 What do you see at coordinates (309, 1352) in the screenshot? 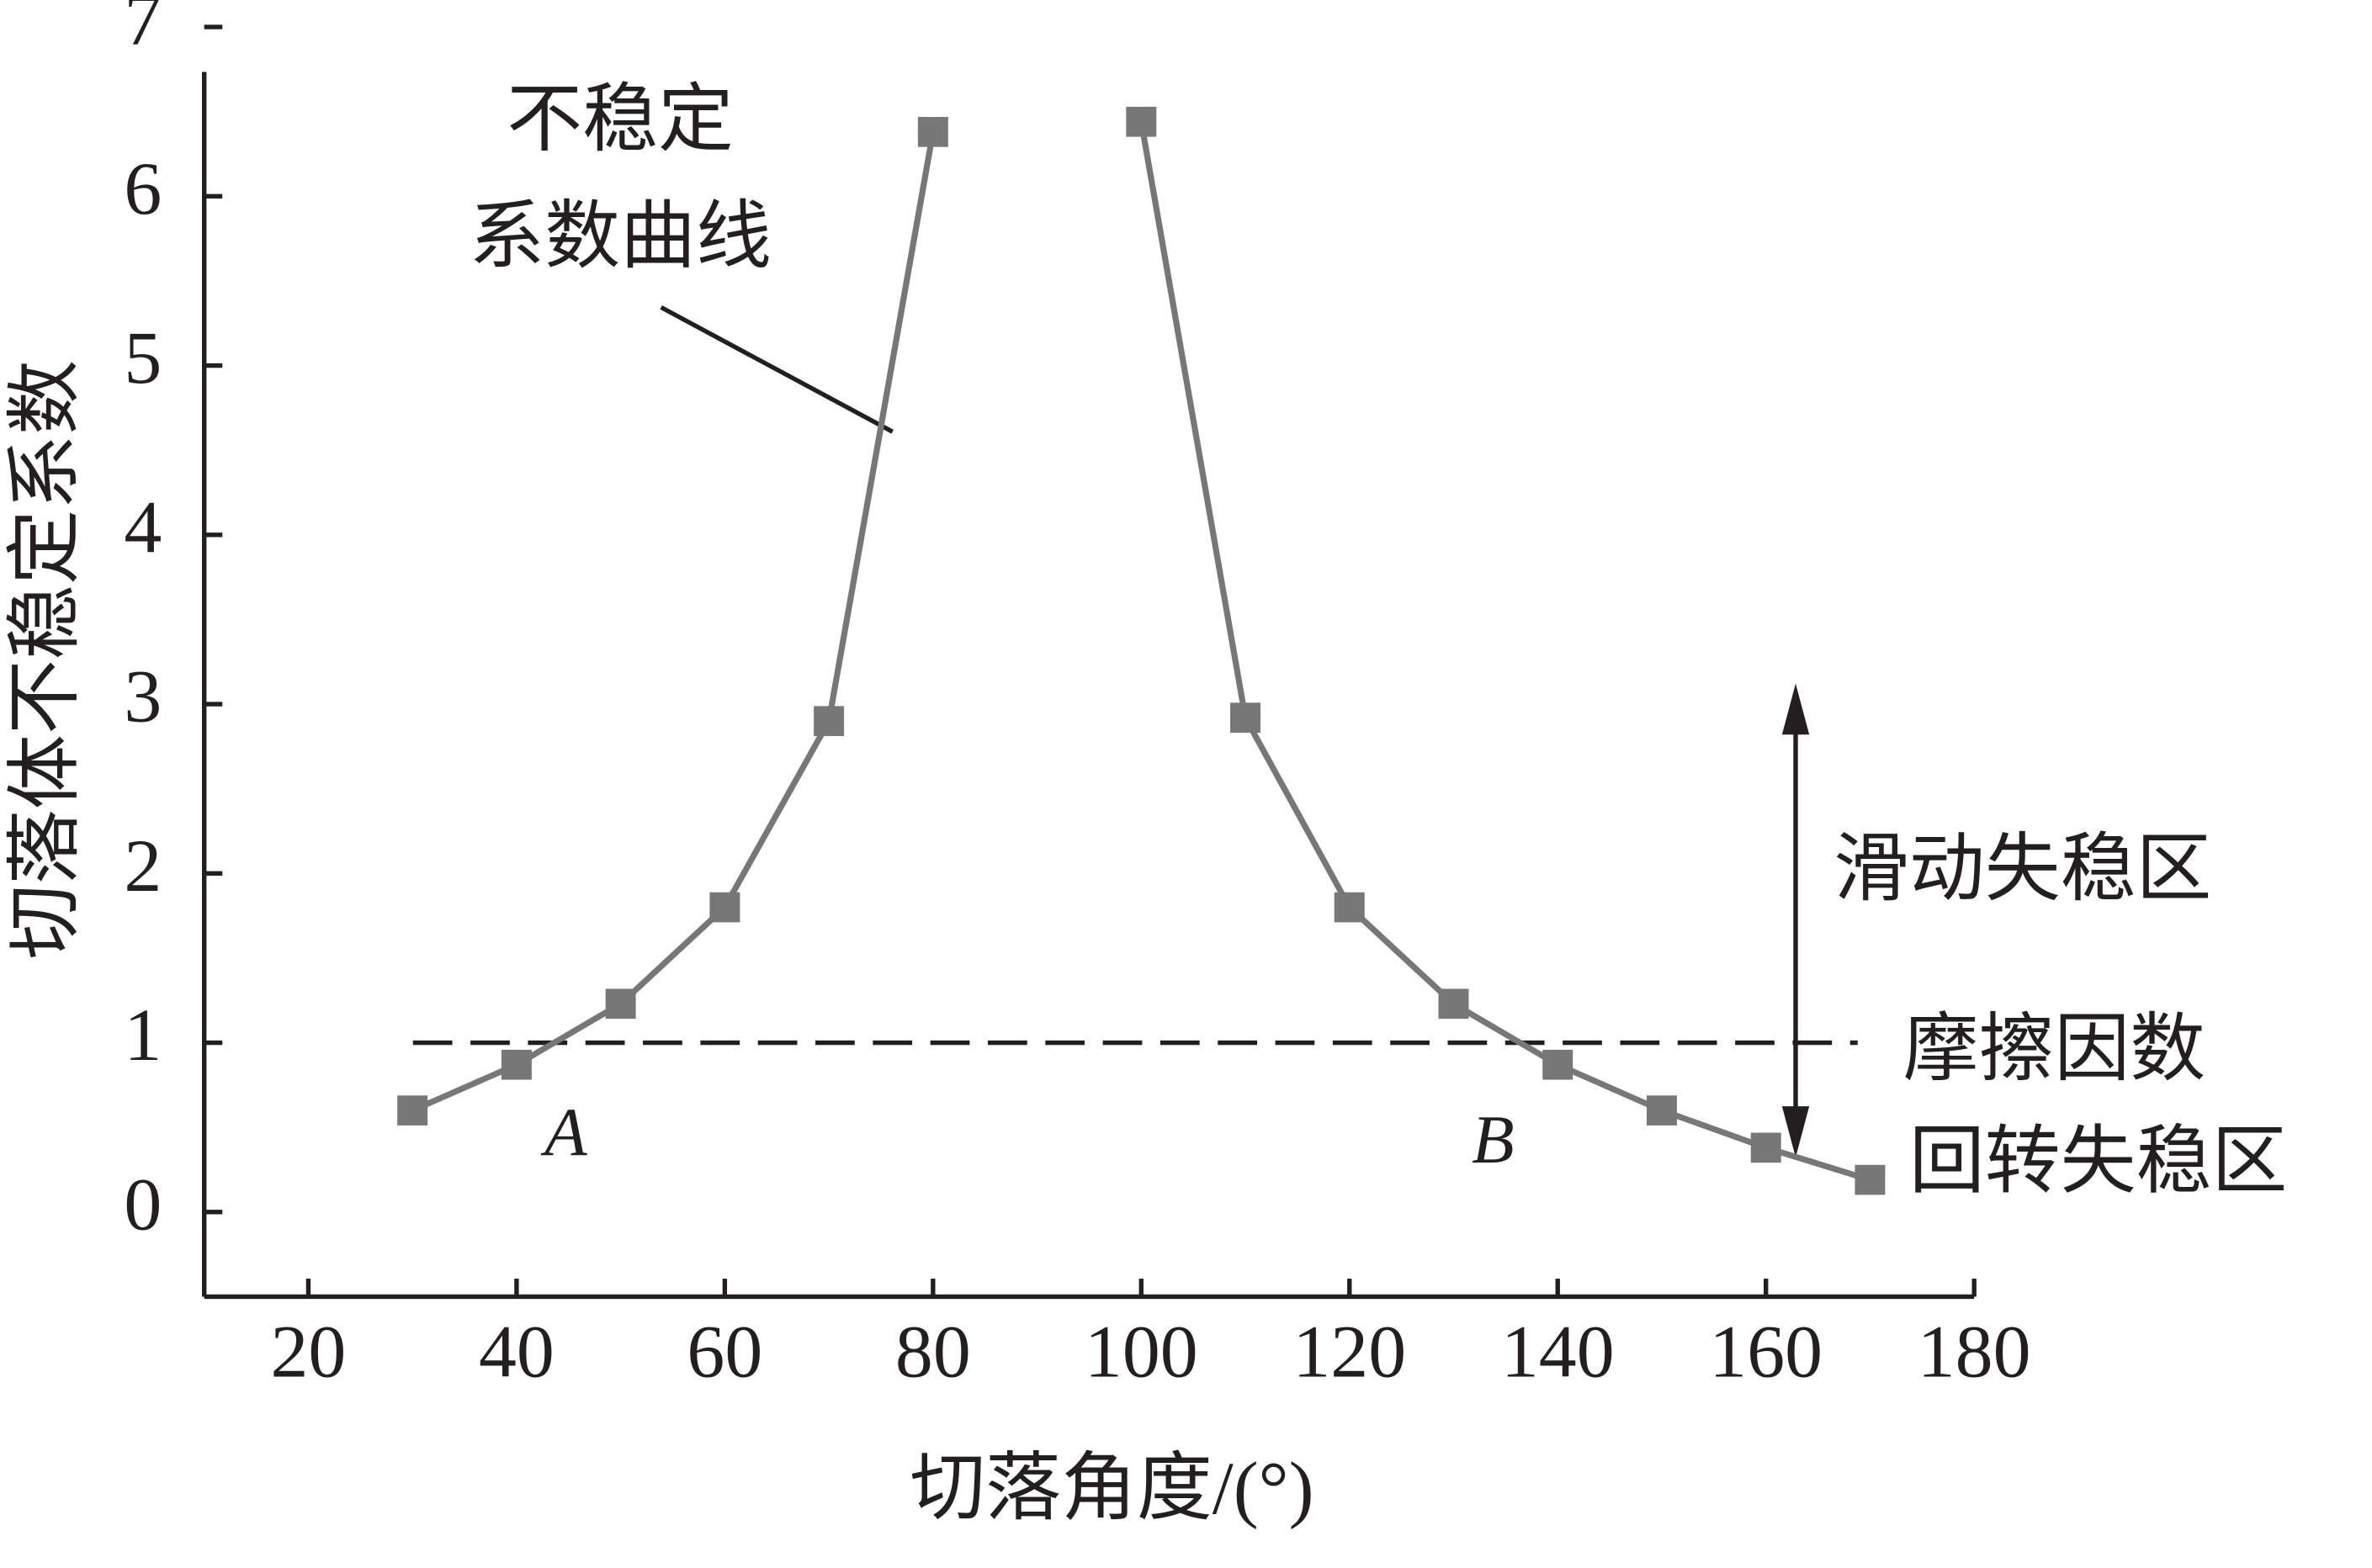
I see `x-tick-label: 20` at bounding box center [309, 1352].